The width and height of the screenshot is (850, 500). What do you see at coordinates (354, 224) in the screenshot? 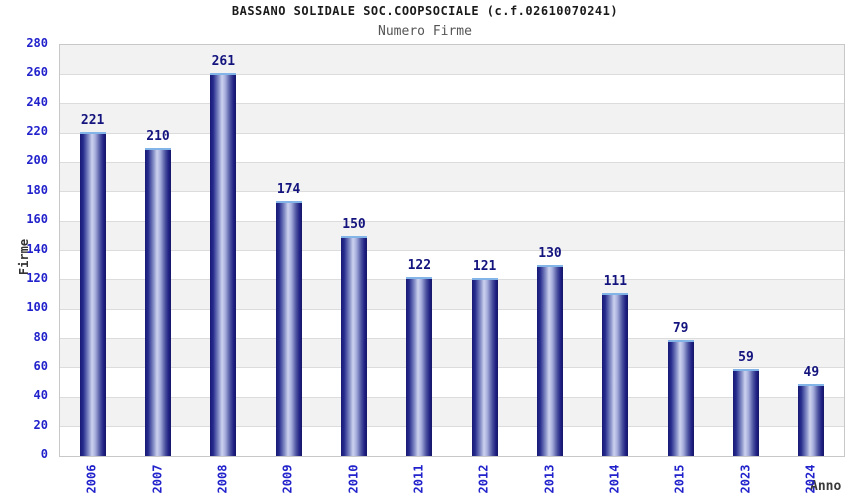
I see `bar-value-label: 150` at bounding box center [354, 224].